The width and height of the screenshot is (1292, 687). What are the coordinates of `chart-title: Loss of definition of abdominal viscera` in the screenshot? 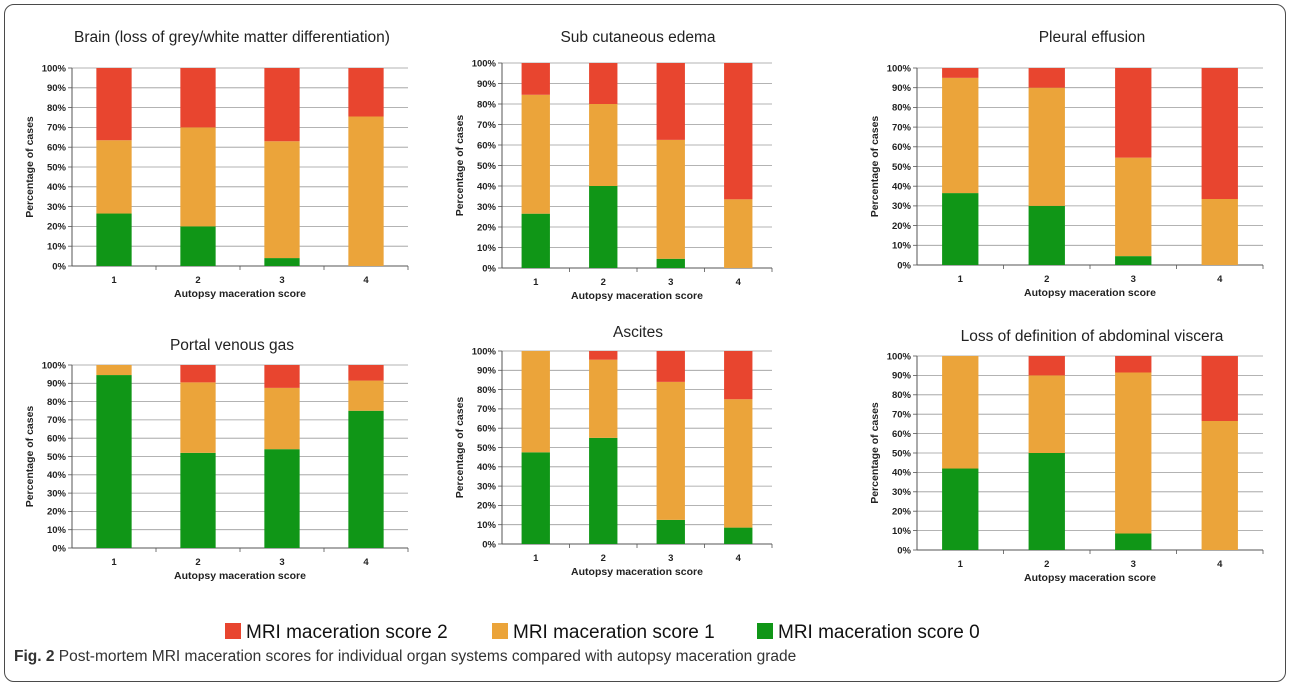 It's located at (1092, 336).